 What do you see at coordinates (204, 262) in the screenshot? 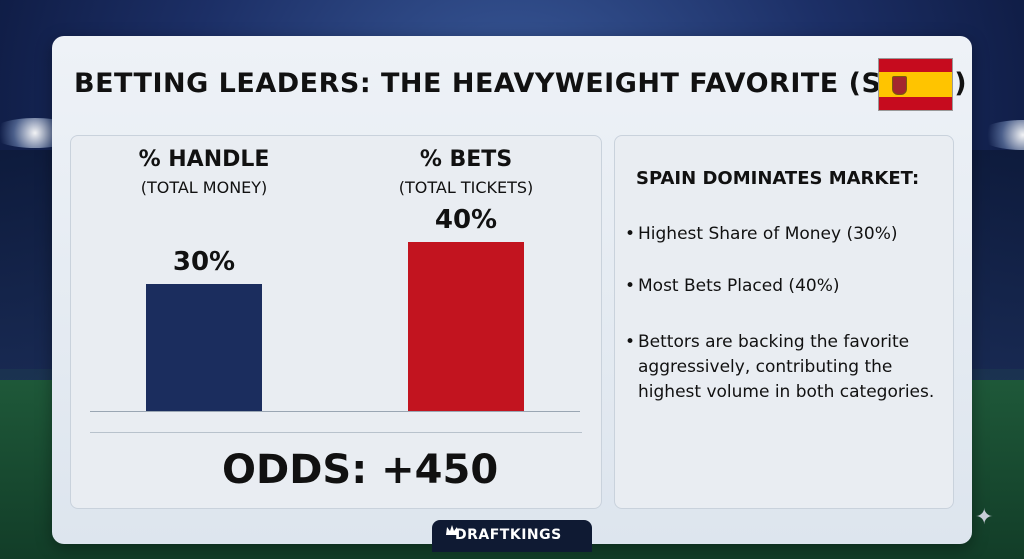
I see `data-label-handle: 30%` at bounding box center [204, 262].